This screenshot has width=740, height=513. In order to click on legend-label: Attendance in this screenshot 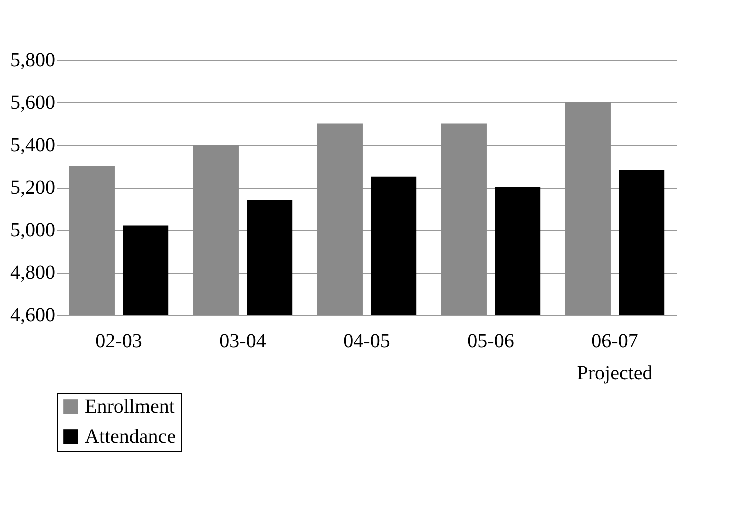, I will do `click(130, 437)`.